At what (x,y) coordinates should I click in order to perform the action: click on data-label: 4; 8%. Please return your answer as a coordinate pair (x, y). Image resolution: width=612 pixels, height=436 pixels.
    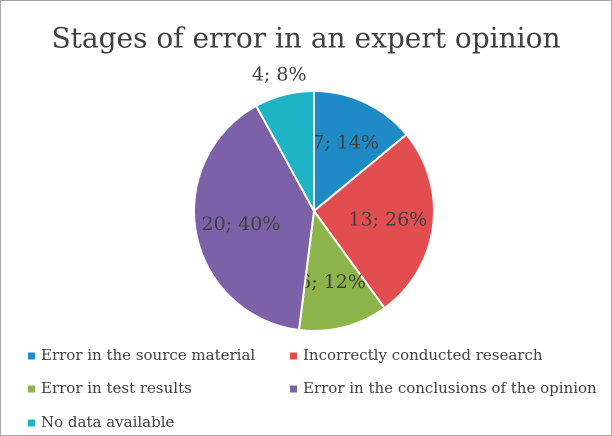
    Looking at the image, I should click on (279, 74).